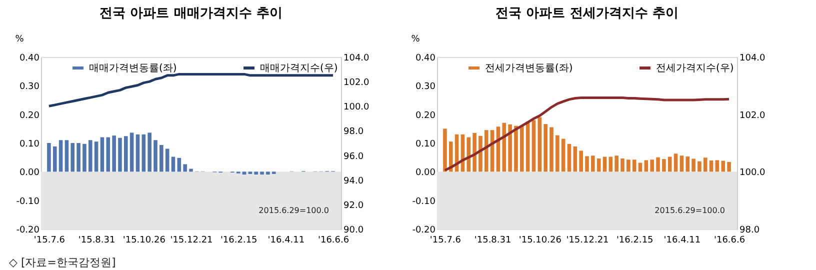 The width and height of the screenshot is (816, 270). What do you see at coordinates (133, 68) in the screenshot?
I see `legend-label: 매매가격변동률(좌)` at bounding box center [133, 68].